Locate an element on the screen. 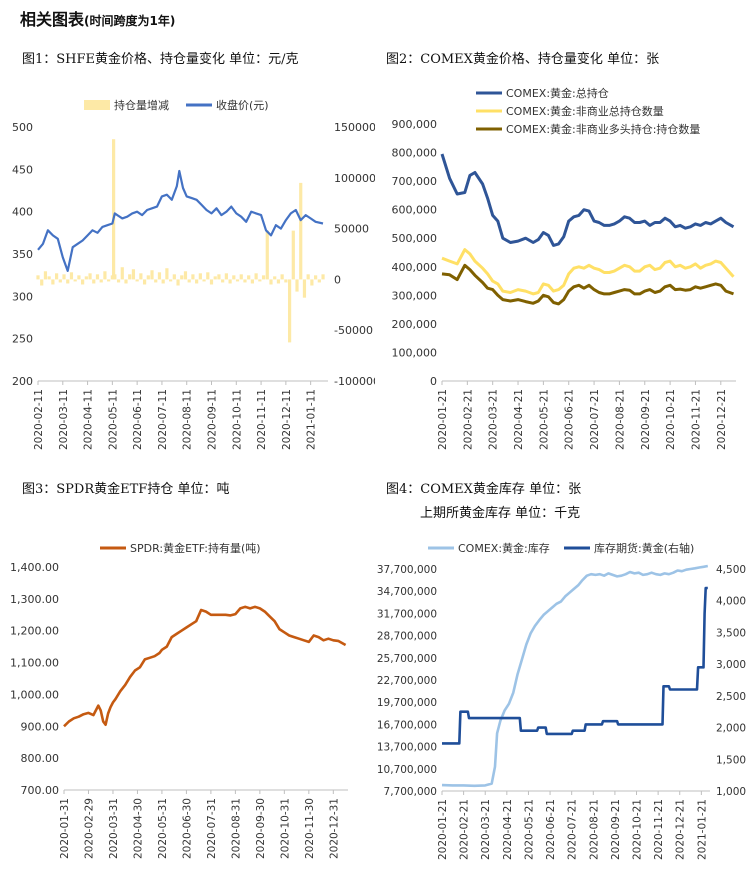  x-tick-label: 2021-01-21 is located at coordinates (702, 829).